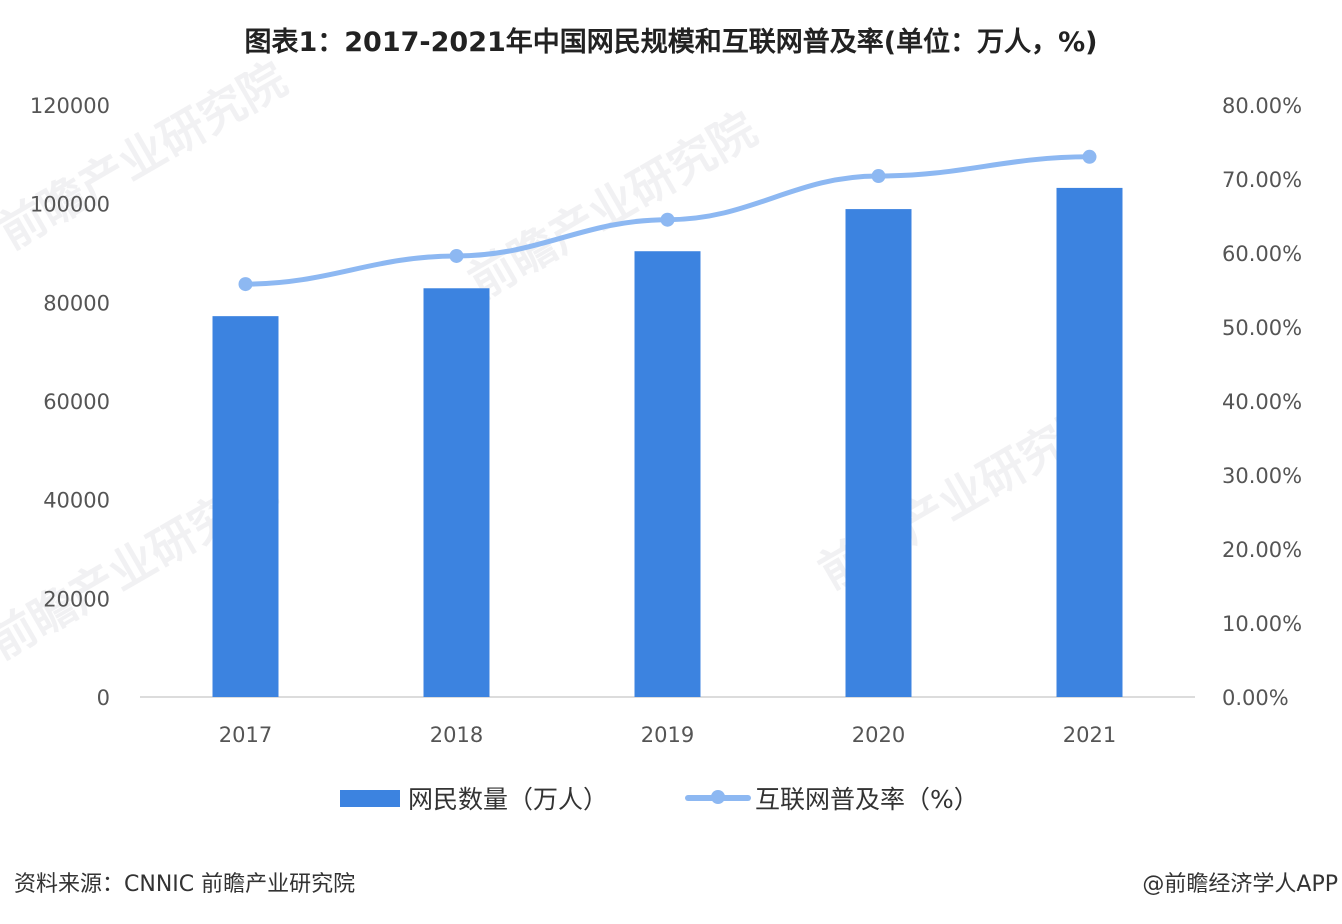 The image size is (1342, 924). Describe the element at coordinates (1262, 106) in the screenshot. I see `y-right-tick-label: 80.00%` at that location.